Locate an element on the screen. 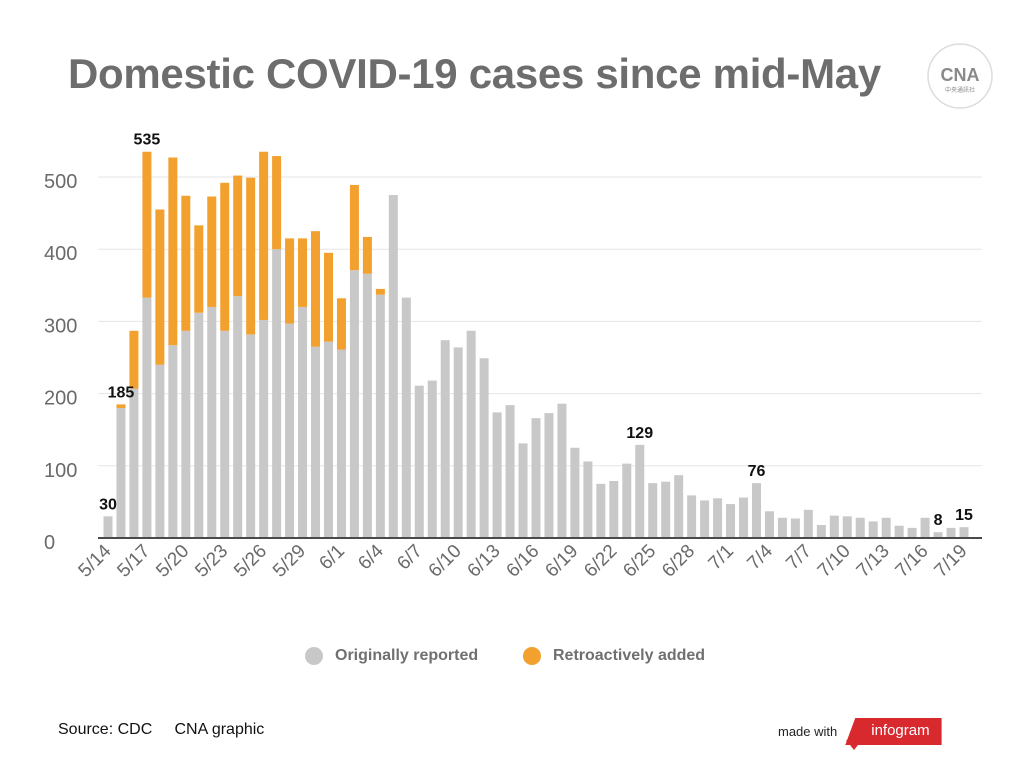 This screenshot has width=1024, height=774. legend-label-original: Originally reported is located at coordinates (407, 655).